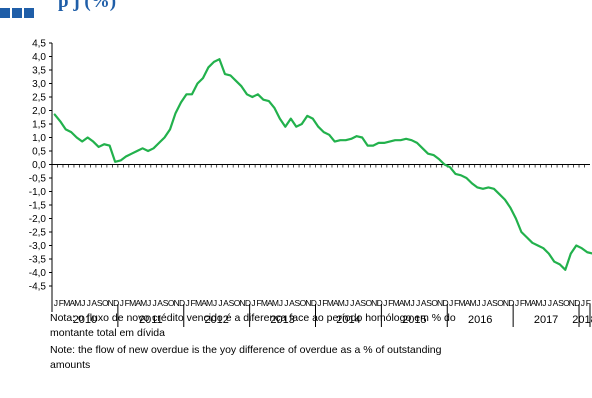 The height and width of the screenshot is (398, 592). Describe the element at coordinates (296, 11) in the screenshot. I see `header-bar: p j (%)` at that location.